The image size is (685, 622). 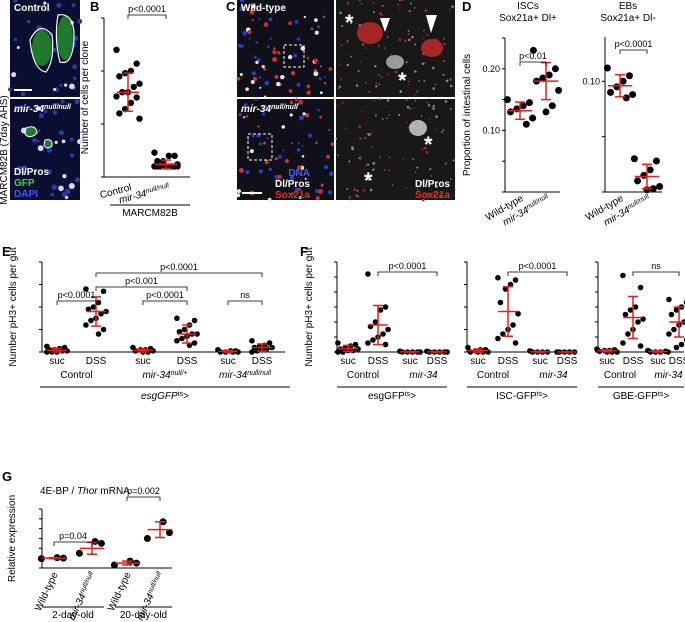 What do you see at coordinates (666, 396) in the screenshot?
I see `text-part: >` at bounding box center [666, 396].